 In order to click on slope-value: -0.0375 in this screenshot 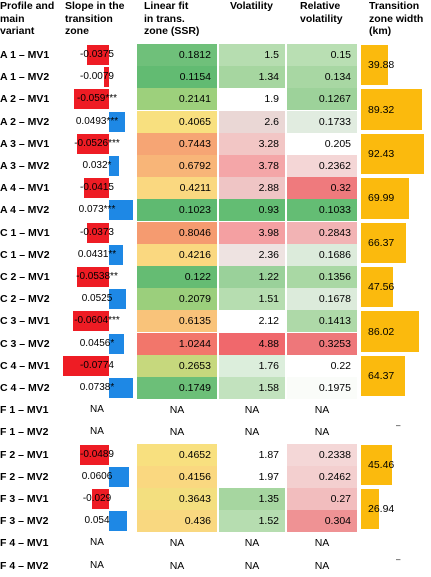, I will do `click(97, 54)`.